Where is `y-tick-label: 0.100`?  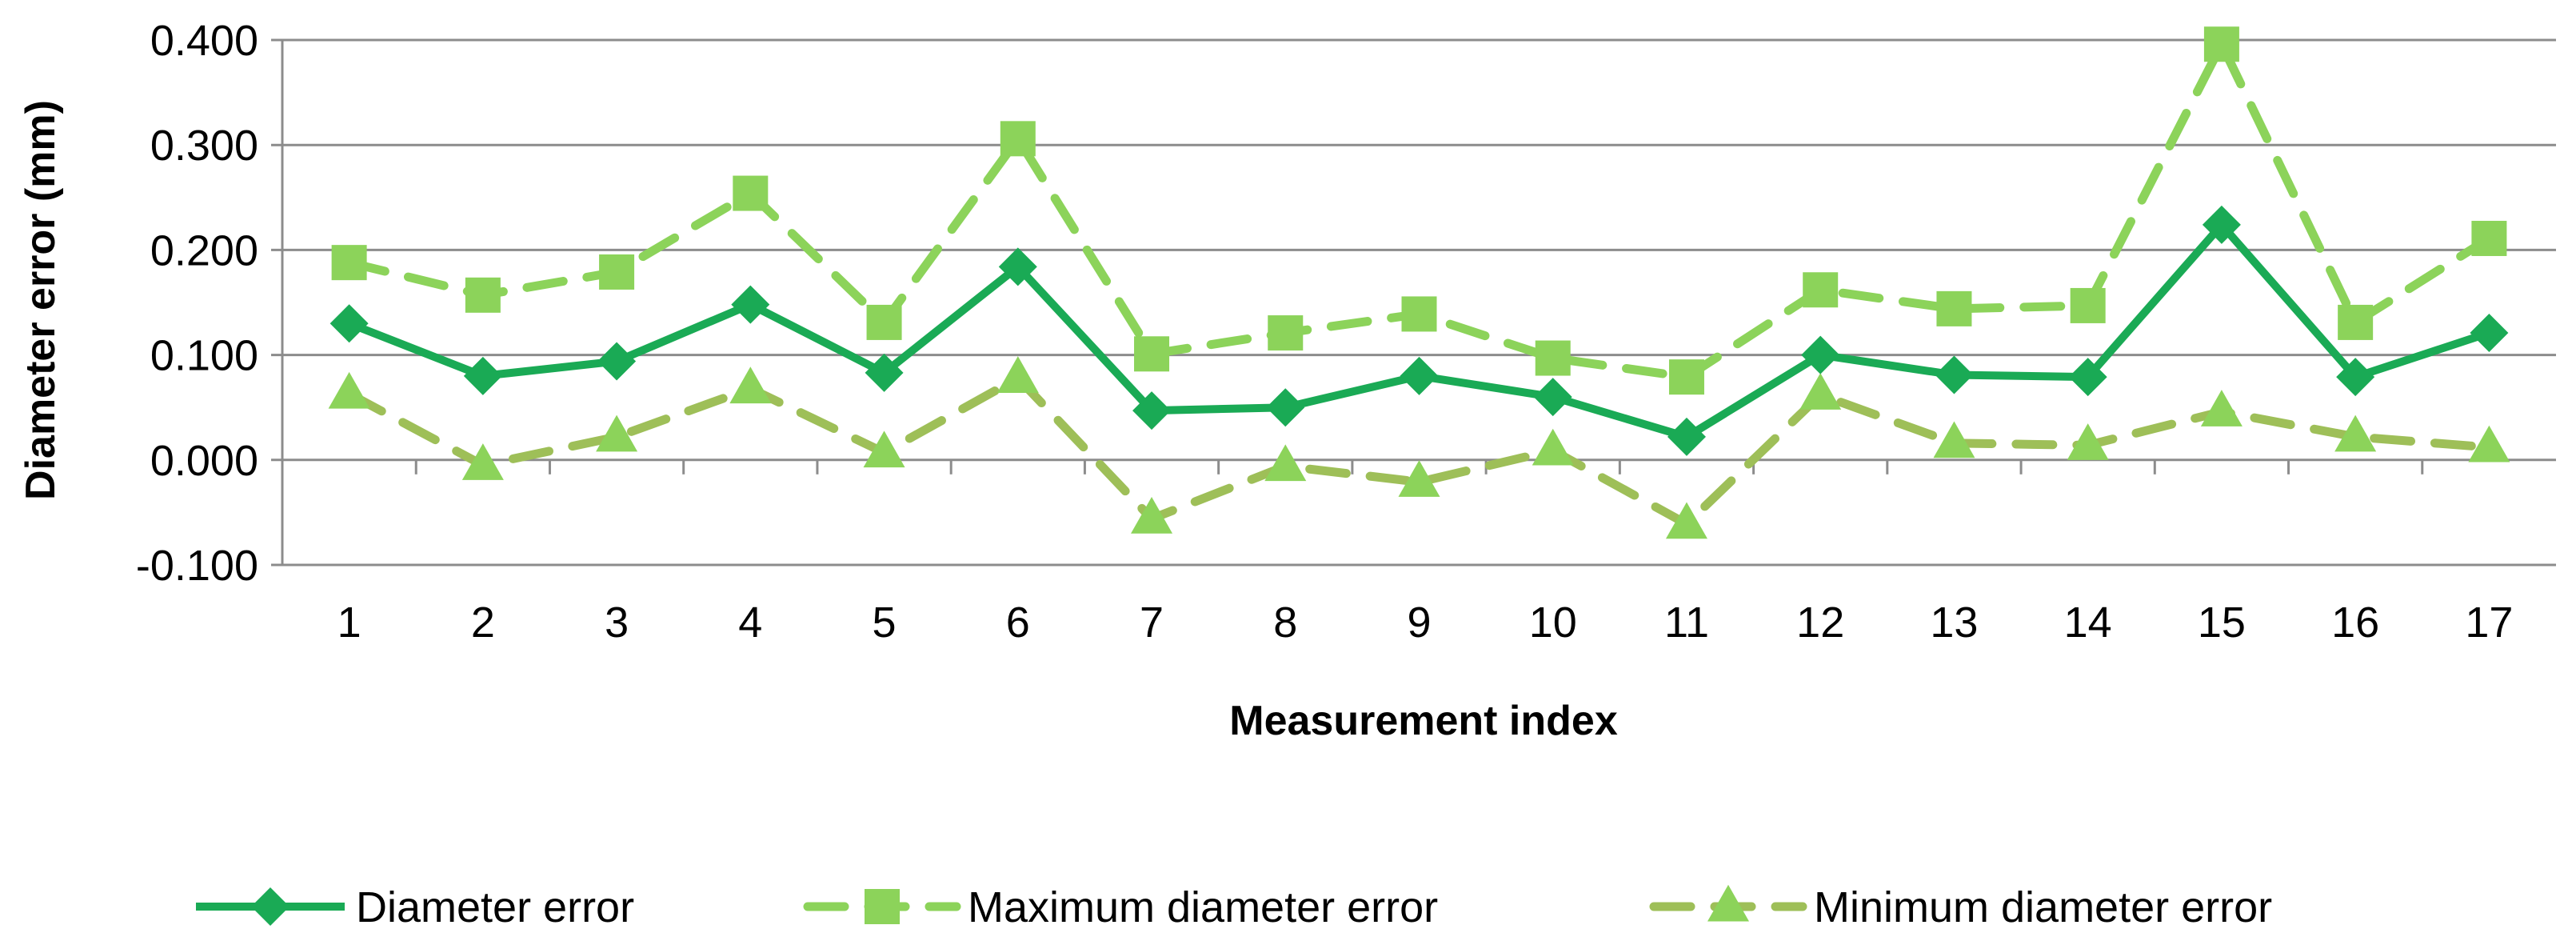 y-tick-label: 0.100 is located at coordinates (204, 356).